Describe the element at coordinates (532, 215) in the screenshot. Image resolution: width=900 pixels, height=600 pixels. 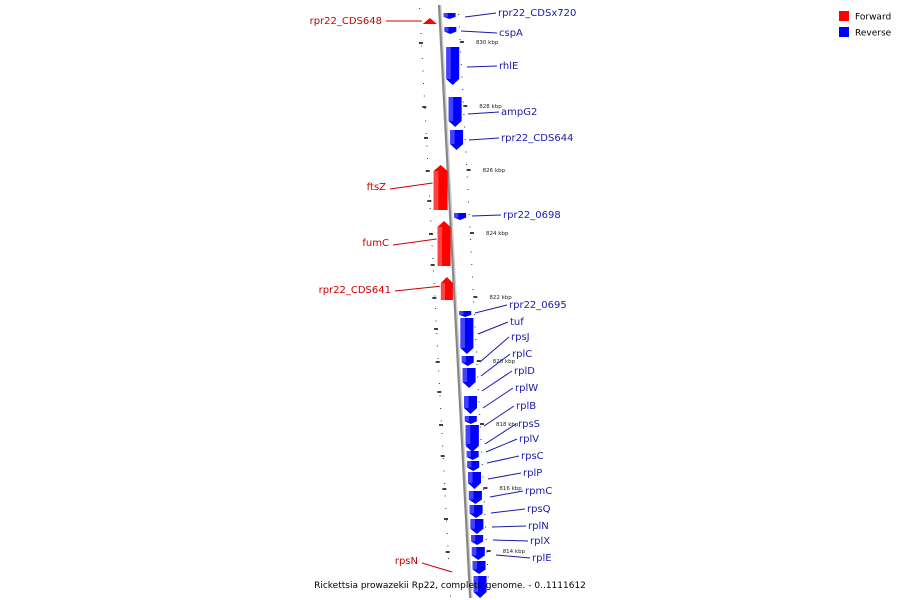
I see `reverse-gene-label: rpr22_0698` at that location.